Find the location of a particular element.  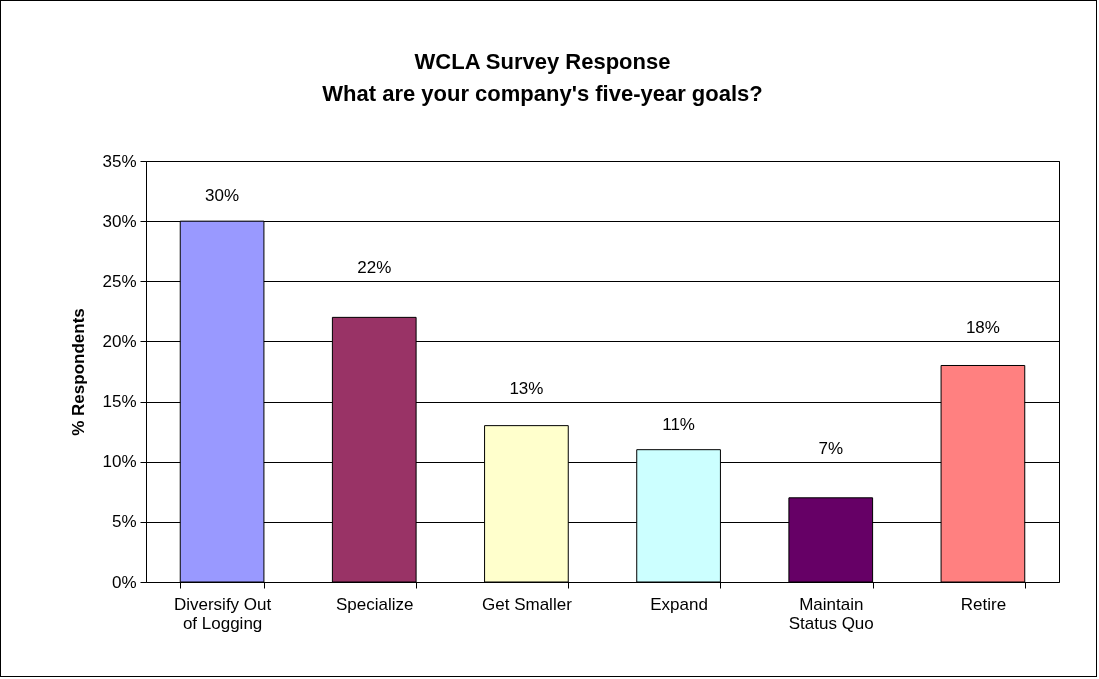

chart-subtitle: What are your company's five-year goals? is located at coordinates (542, 93).